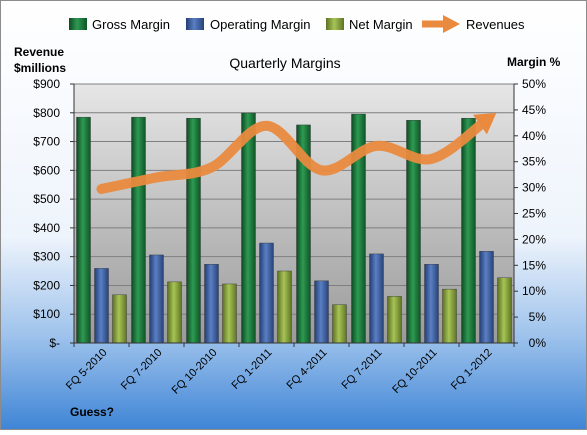  Describe the element at coordinates (534, 110) in the screenshot. I see `right-tick-label-9: 45%` at that location.